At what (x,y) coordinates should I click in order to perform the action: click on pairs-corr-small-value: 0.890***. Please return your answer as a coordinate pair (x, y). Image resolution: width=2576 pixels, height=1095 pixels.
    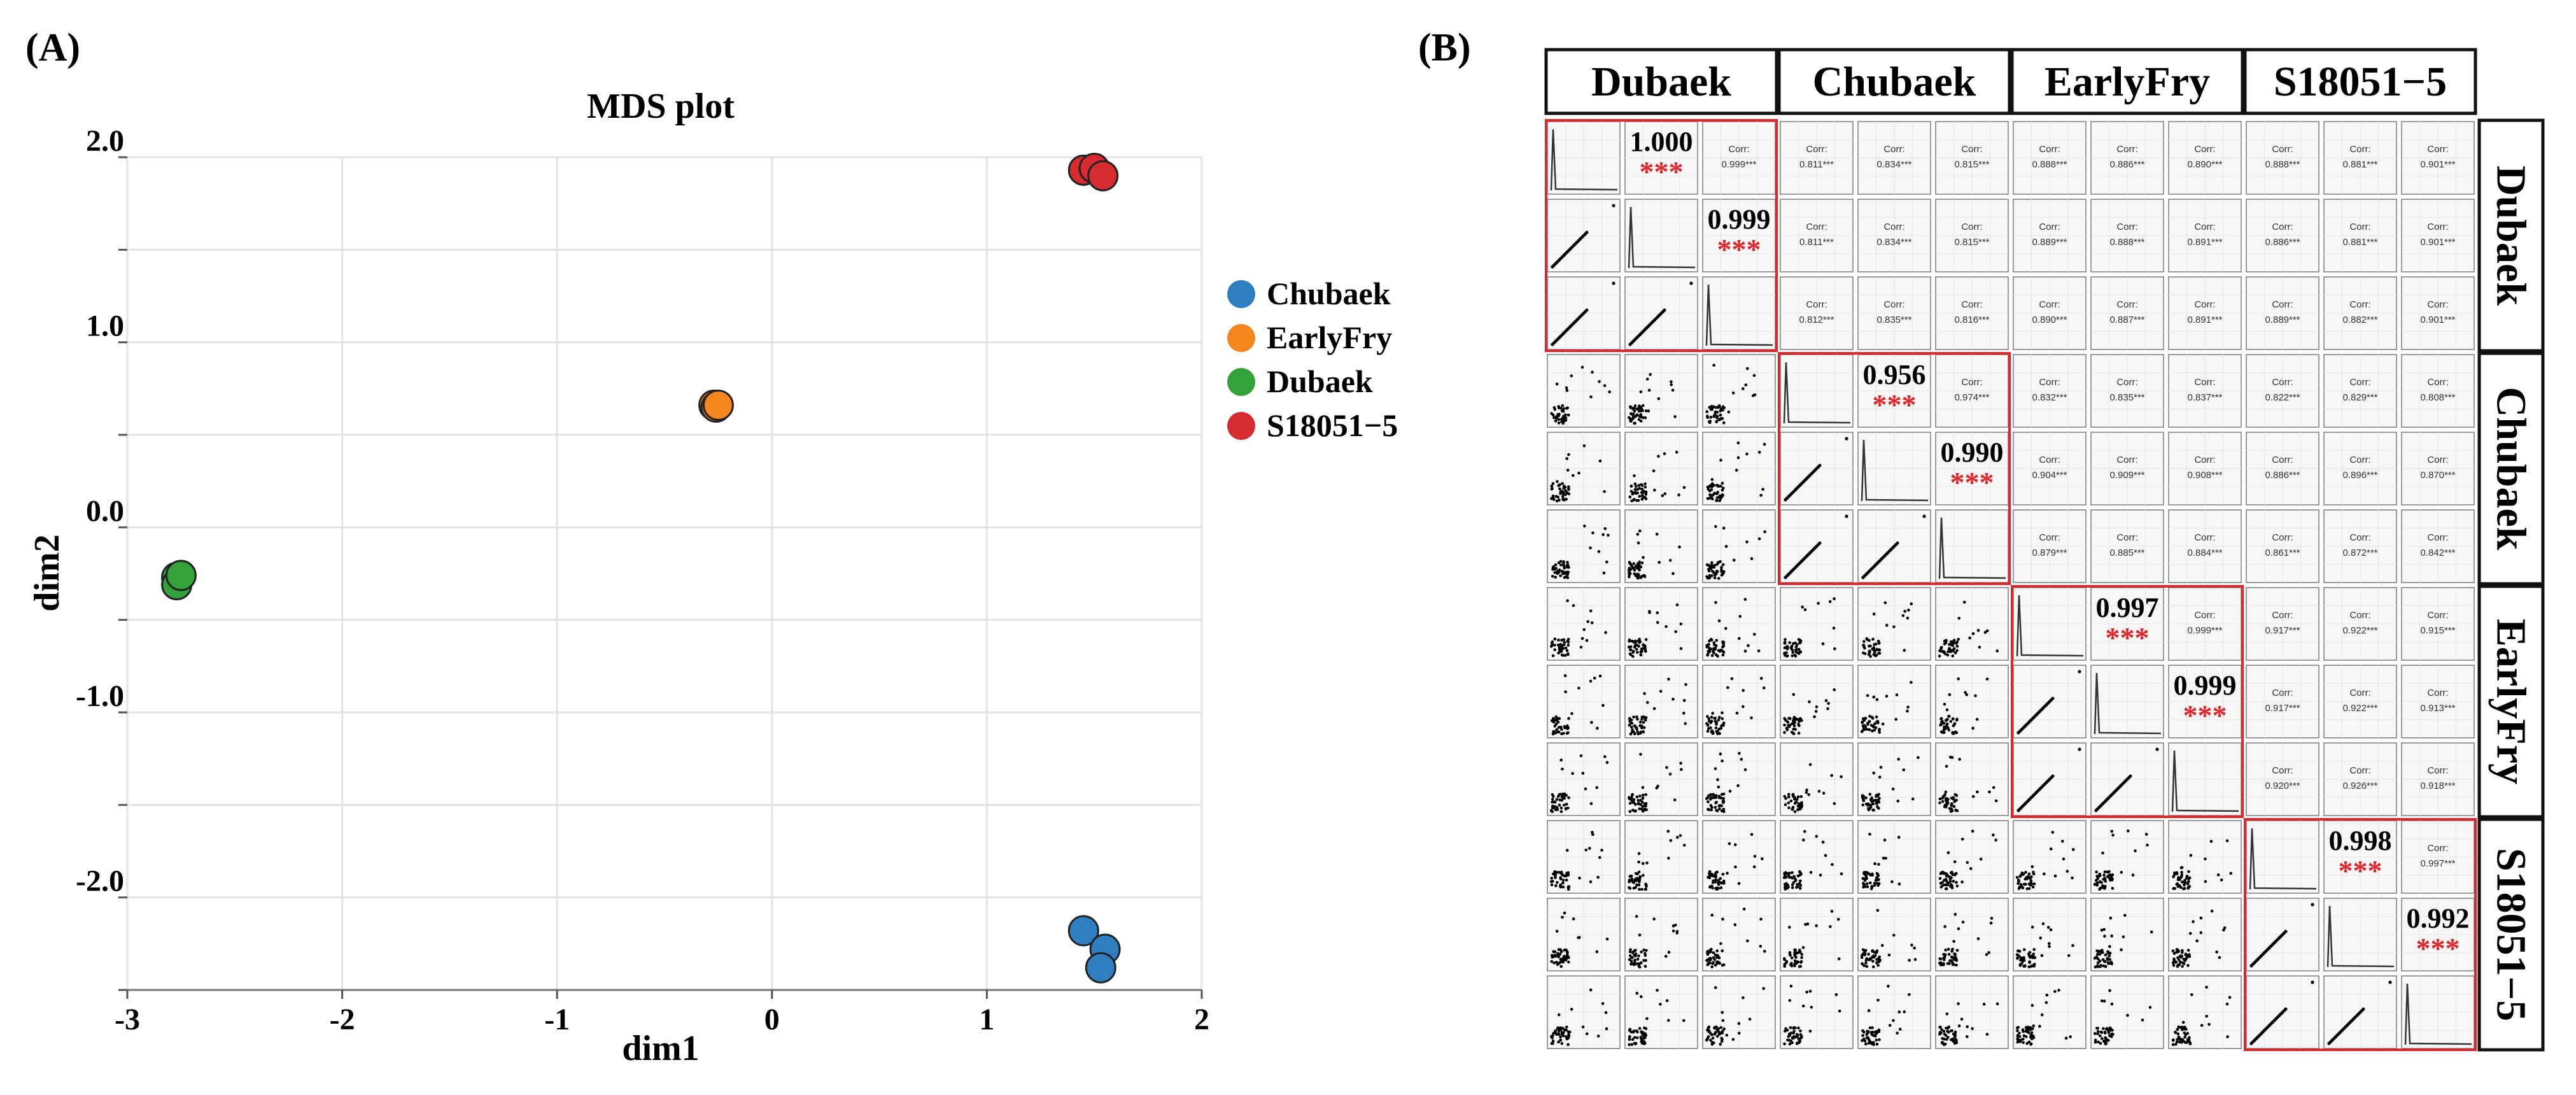
    Looking at the image, I should click on (2205, 164).